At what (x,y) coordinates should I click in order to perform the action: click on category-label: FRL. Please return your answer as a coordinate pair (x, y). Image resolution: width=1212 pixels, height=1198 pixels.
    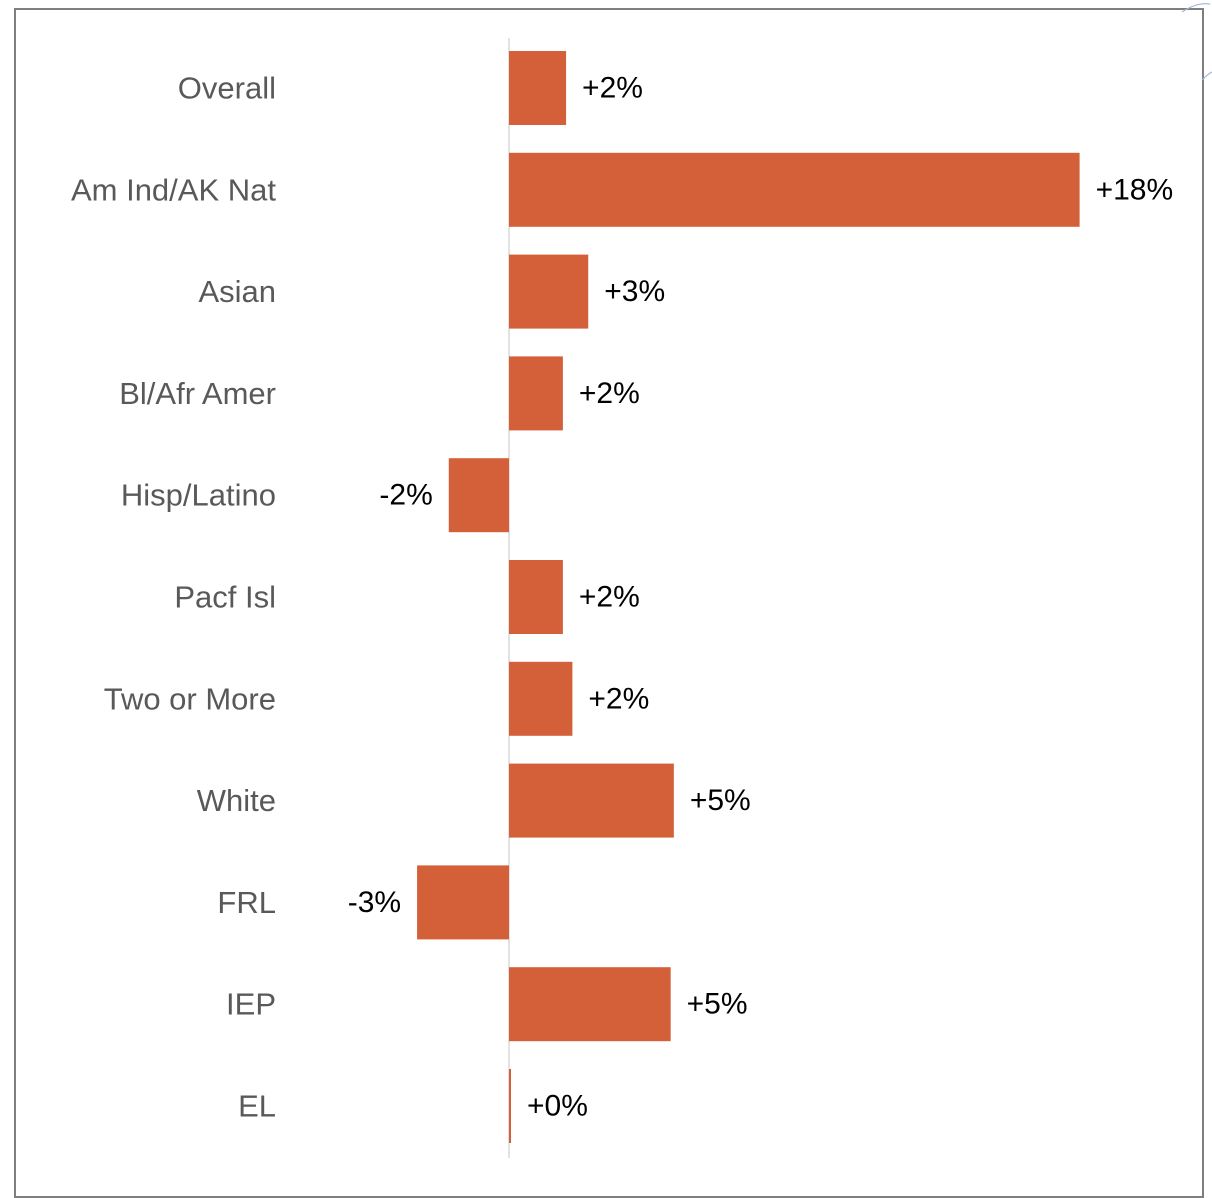
    Looking at the image, I should click on (246, 902).